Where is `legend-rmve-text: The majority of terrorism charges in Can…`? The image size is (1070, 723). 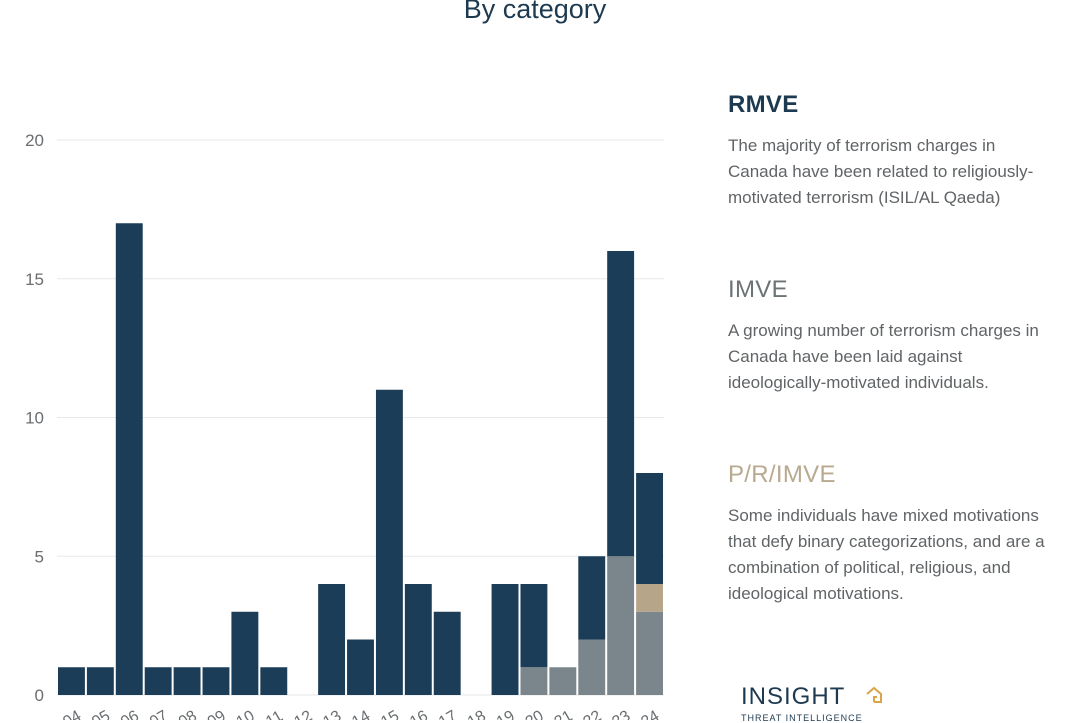 legend-rmve-text: The majority of terrorism charges in Can… is located at coordinates (881, 171).